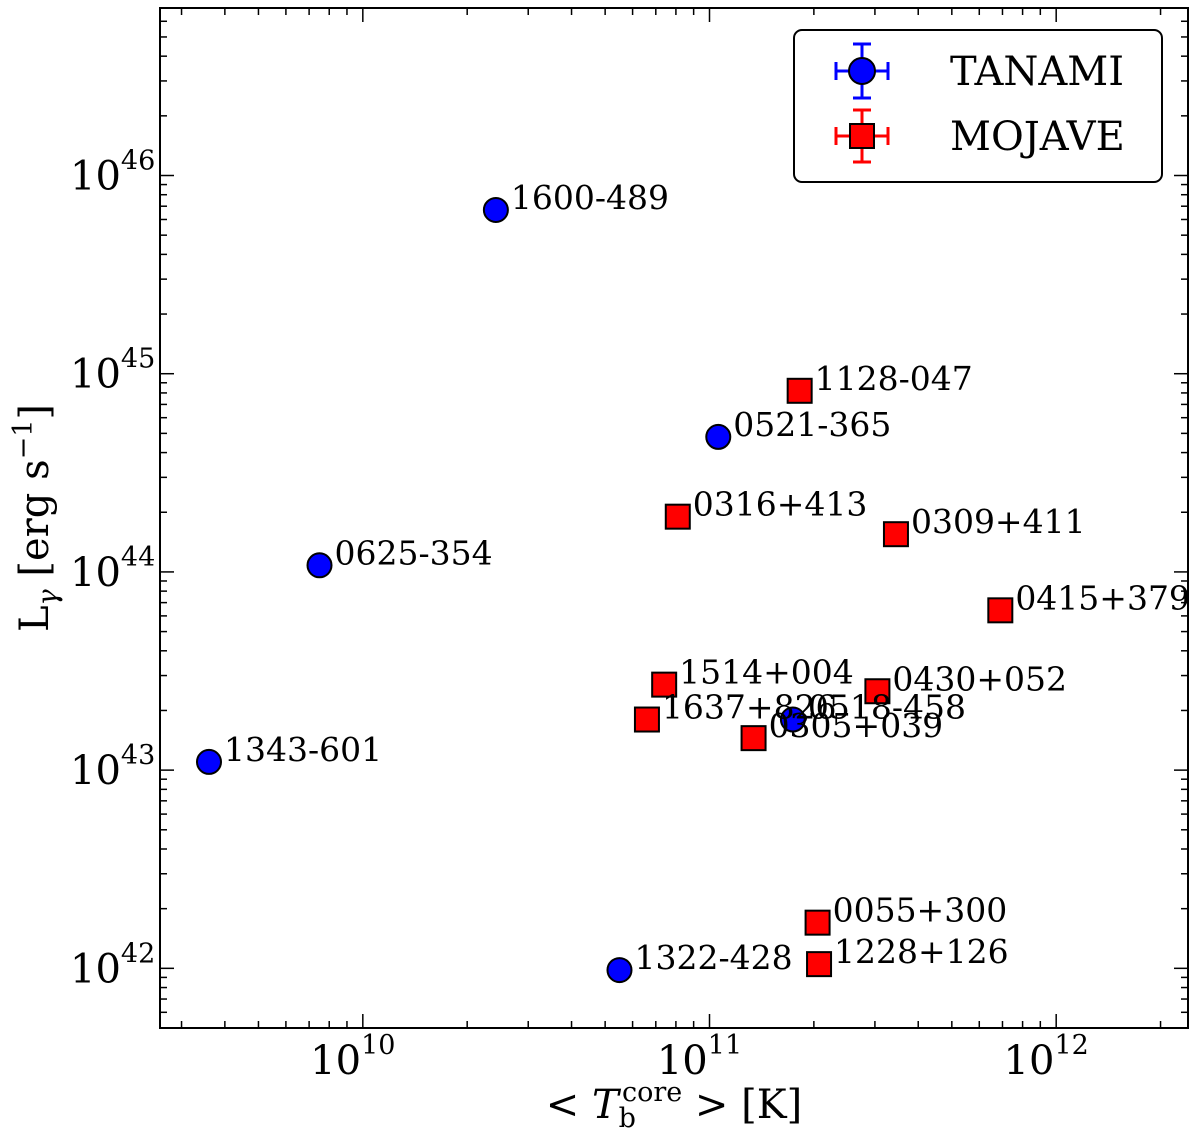  I want to click on legend-label-tanami: TANAMI, so click(1037, 72).